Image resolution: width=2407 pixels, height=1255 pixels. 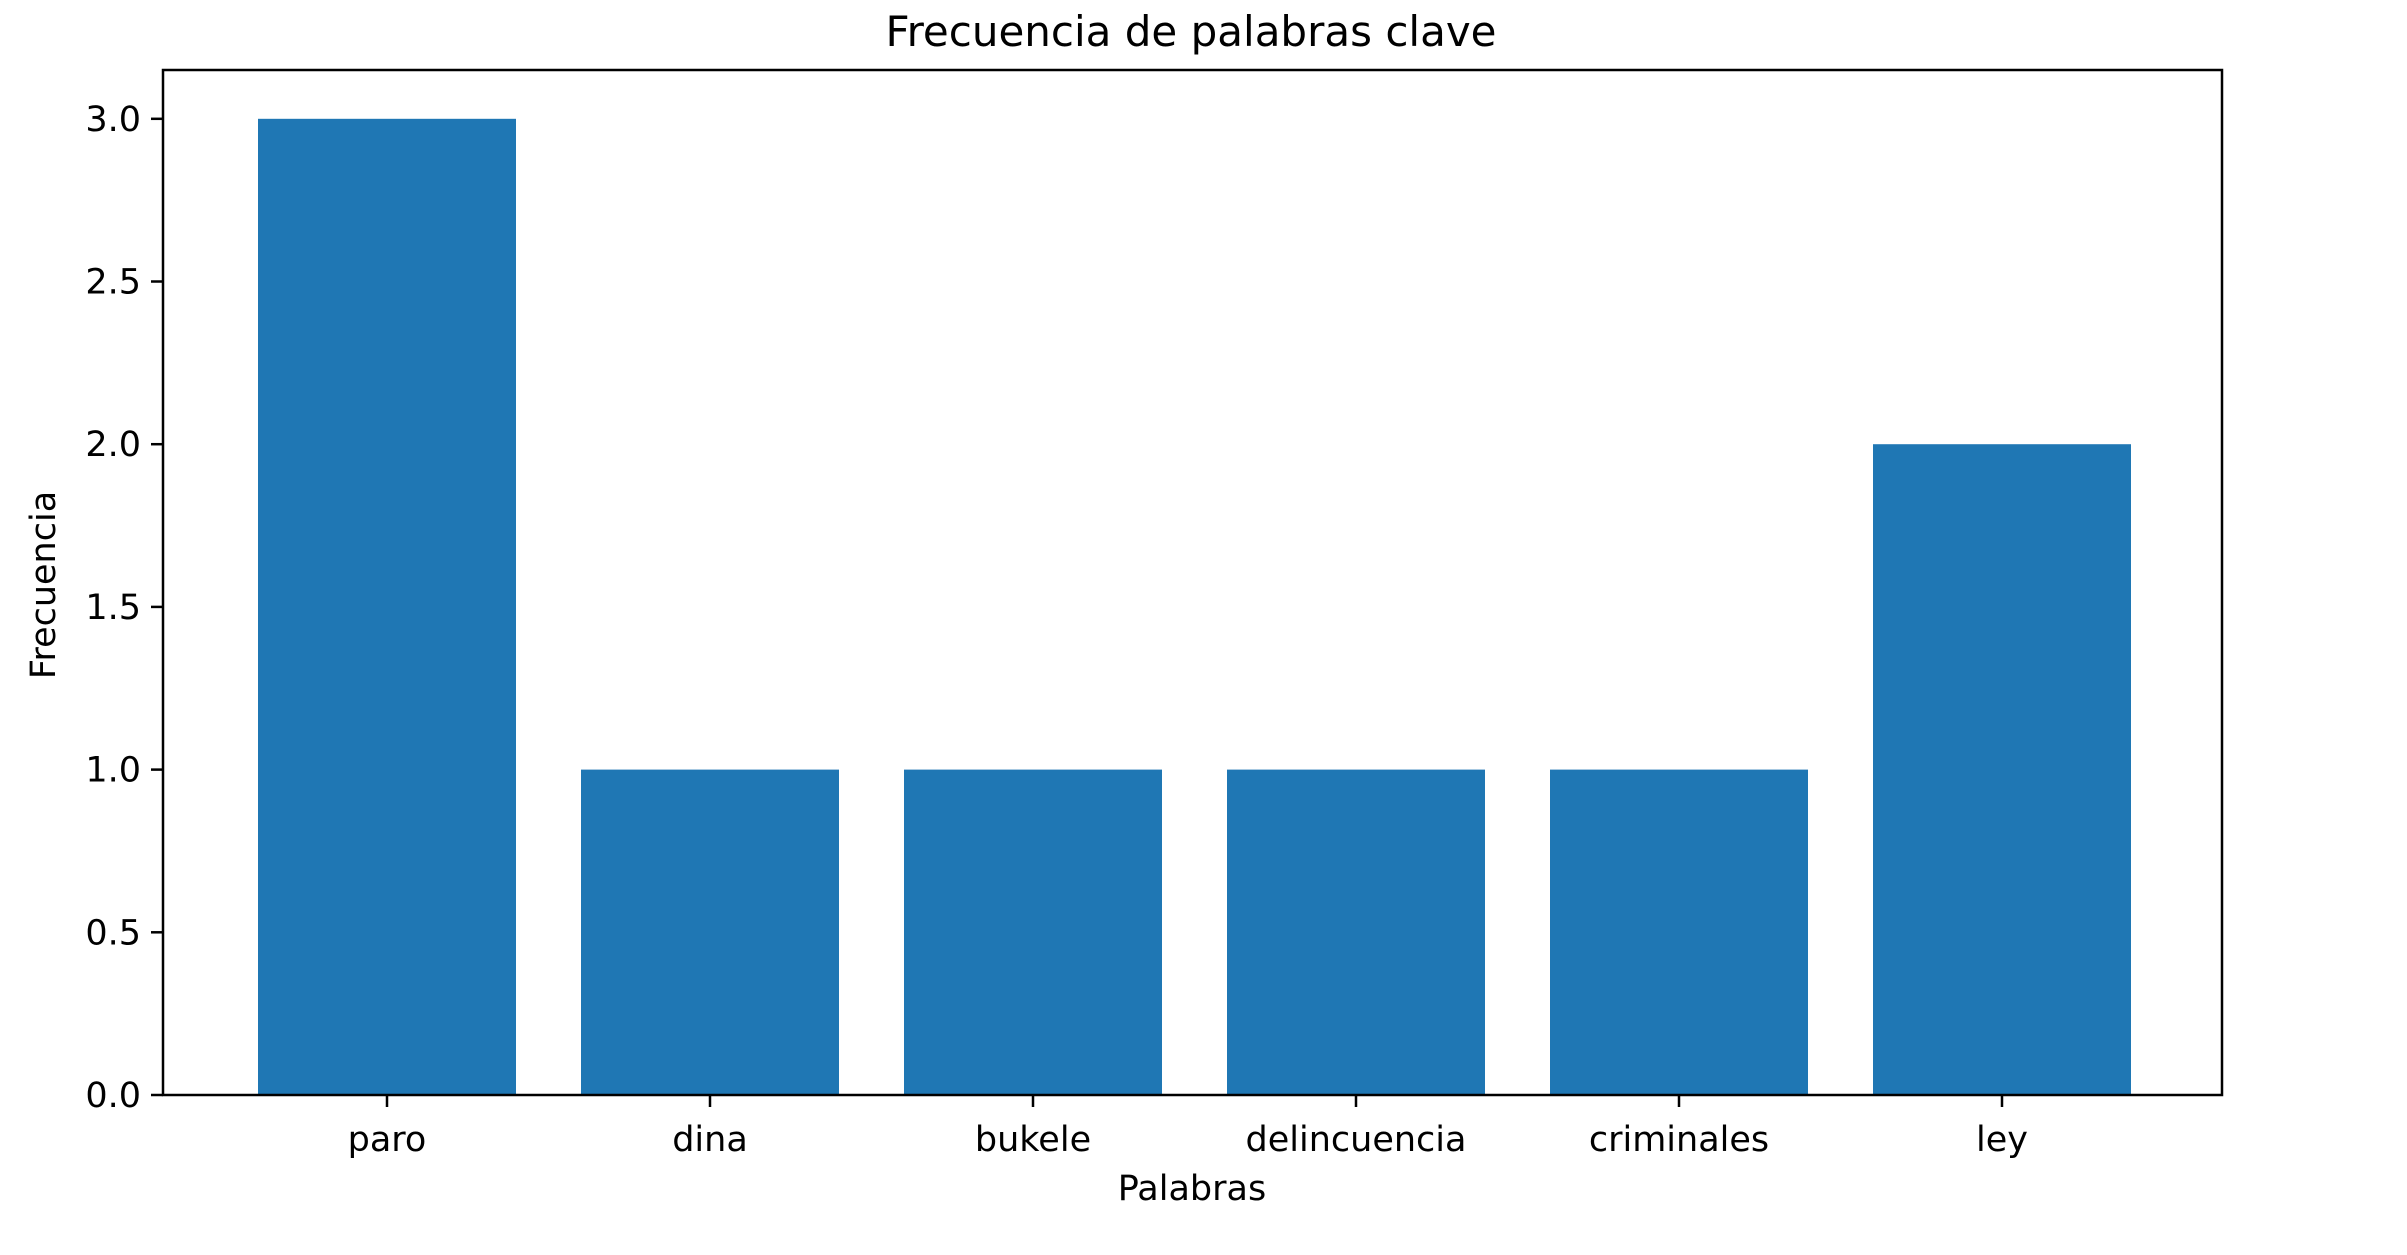 What do you see at coordinates (1033, 1140) in the screenshot?
I see `x-tick-label: bukele` at bounding box center [1033, 1140].